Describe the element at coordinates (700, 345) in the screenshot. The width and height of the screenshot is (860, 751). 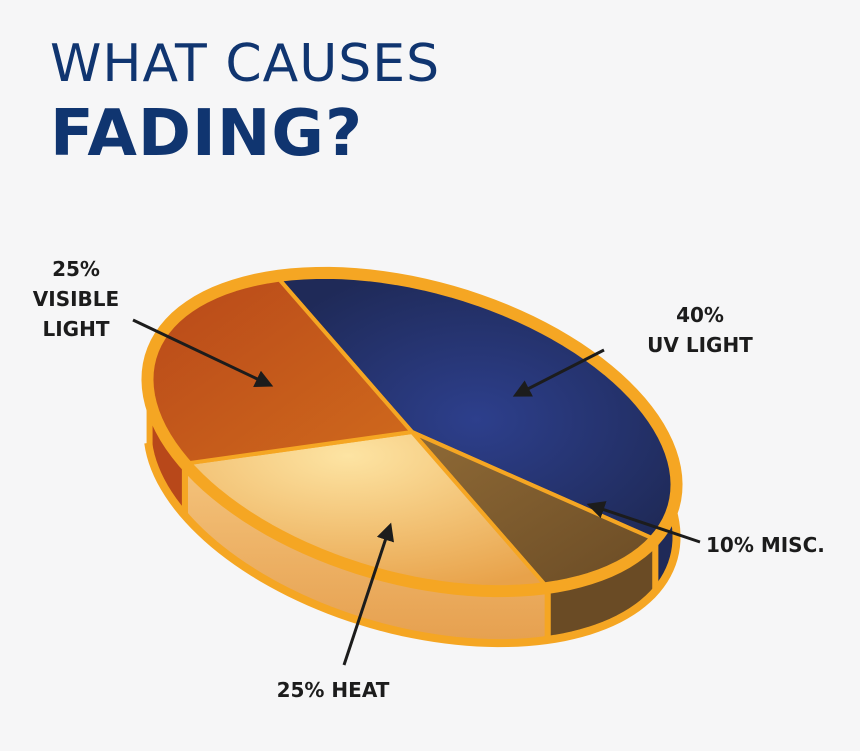
I see `label-uv-light-line-2: UV LIGHT` at that location.